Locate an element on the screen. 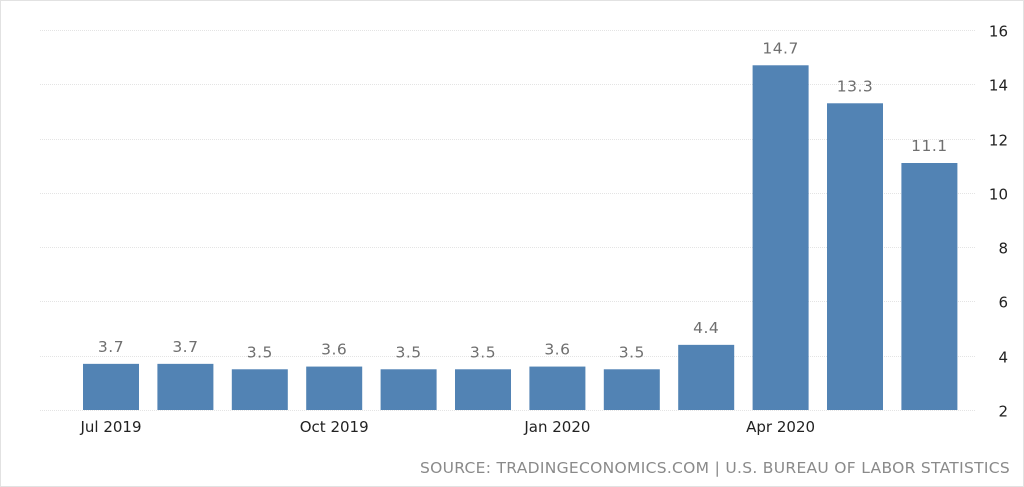 This screenshot has height=487, width=1024. y-tick-label: 12 is located at coordinates (998, 141).